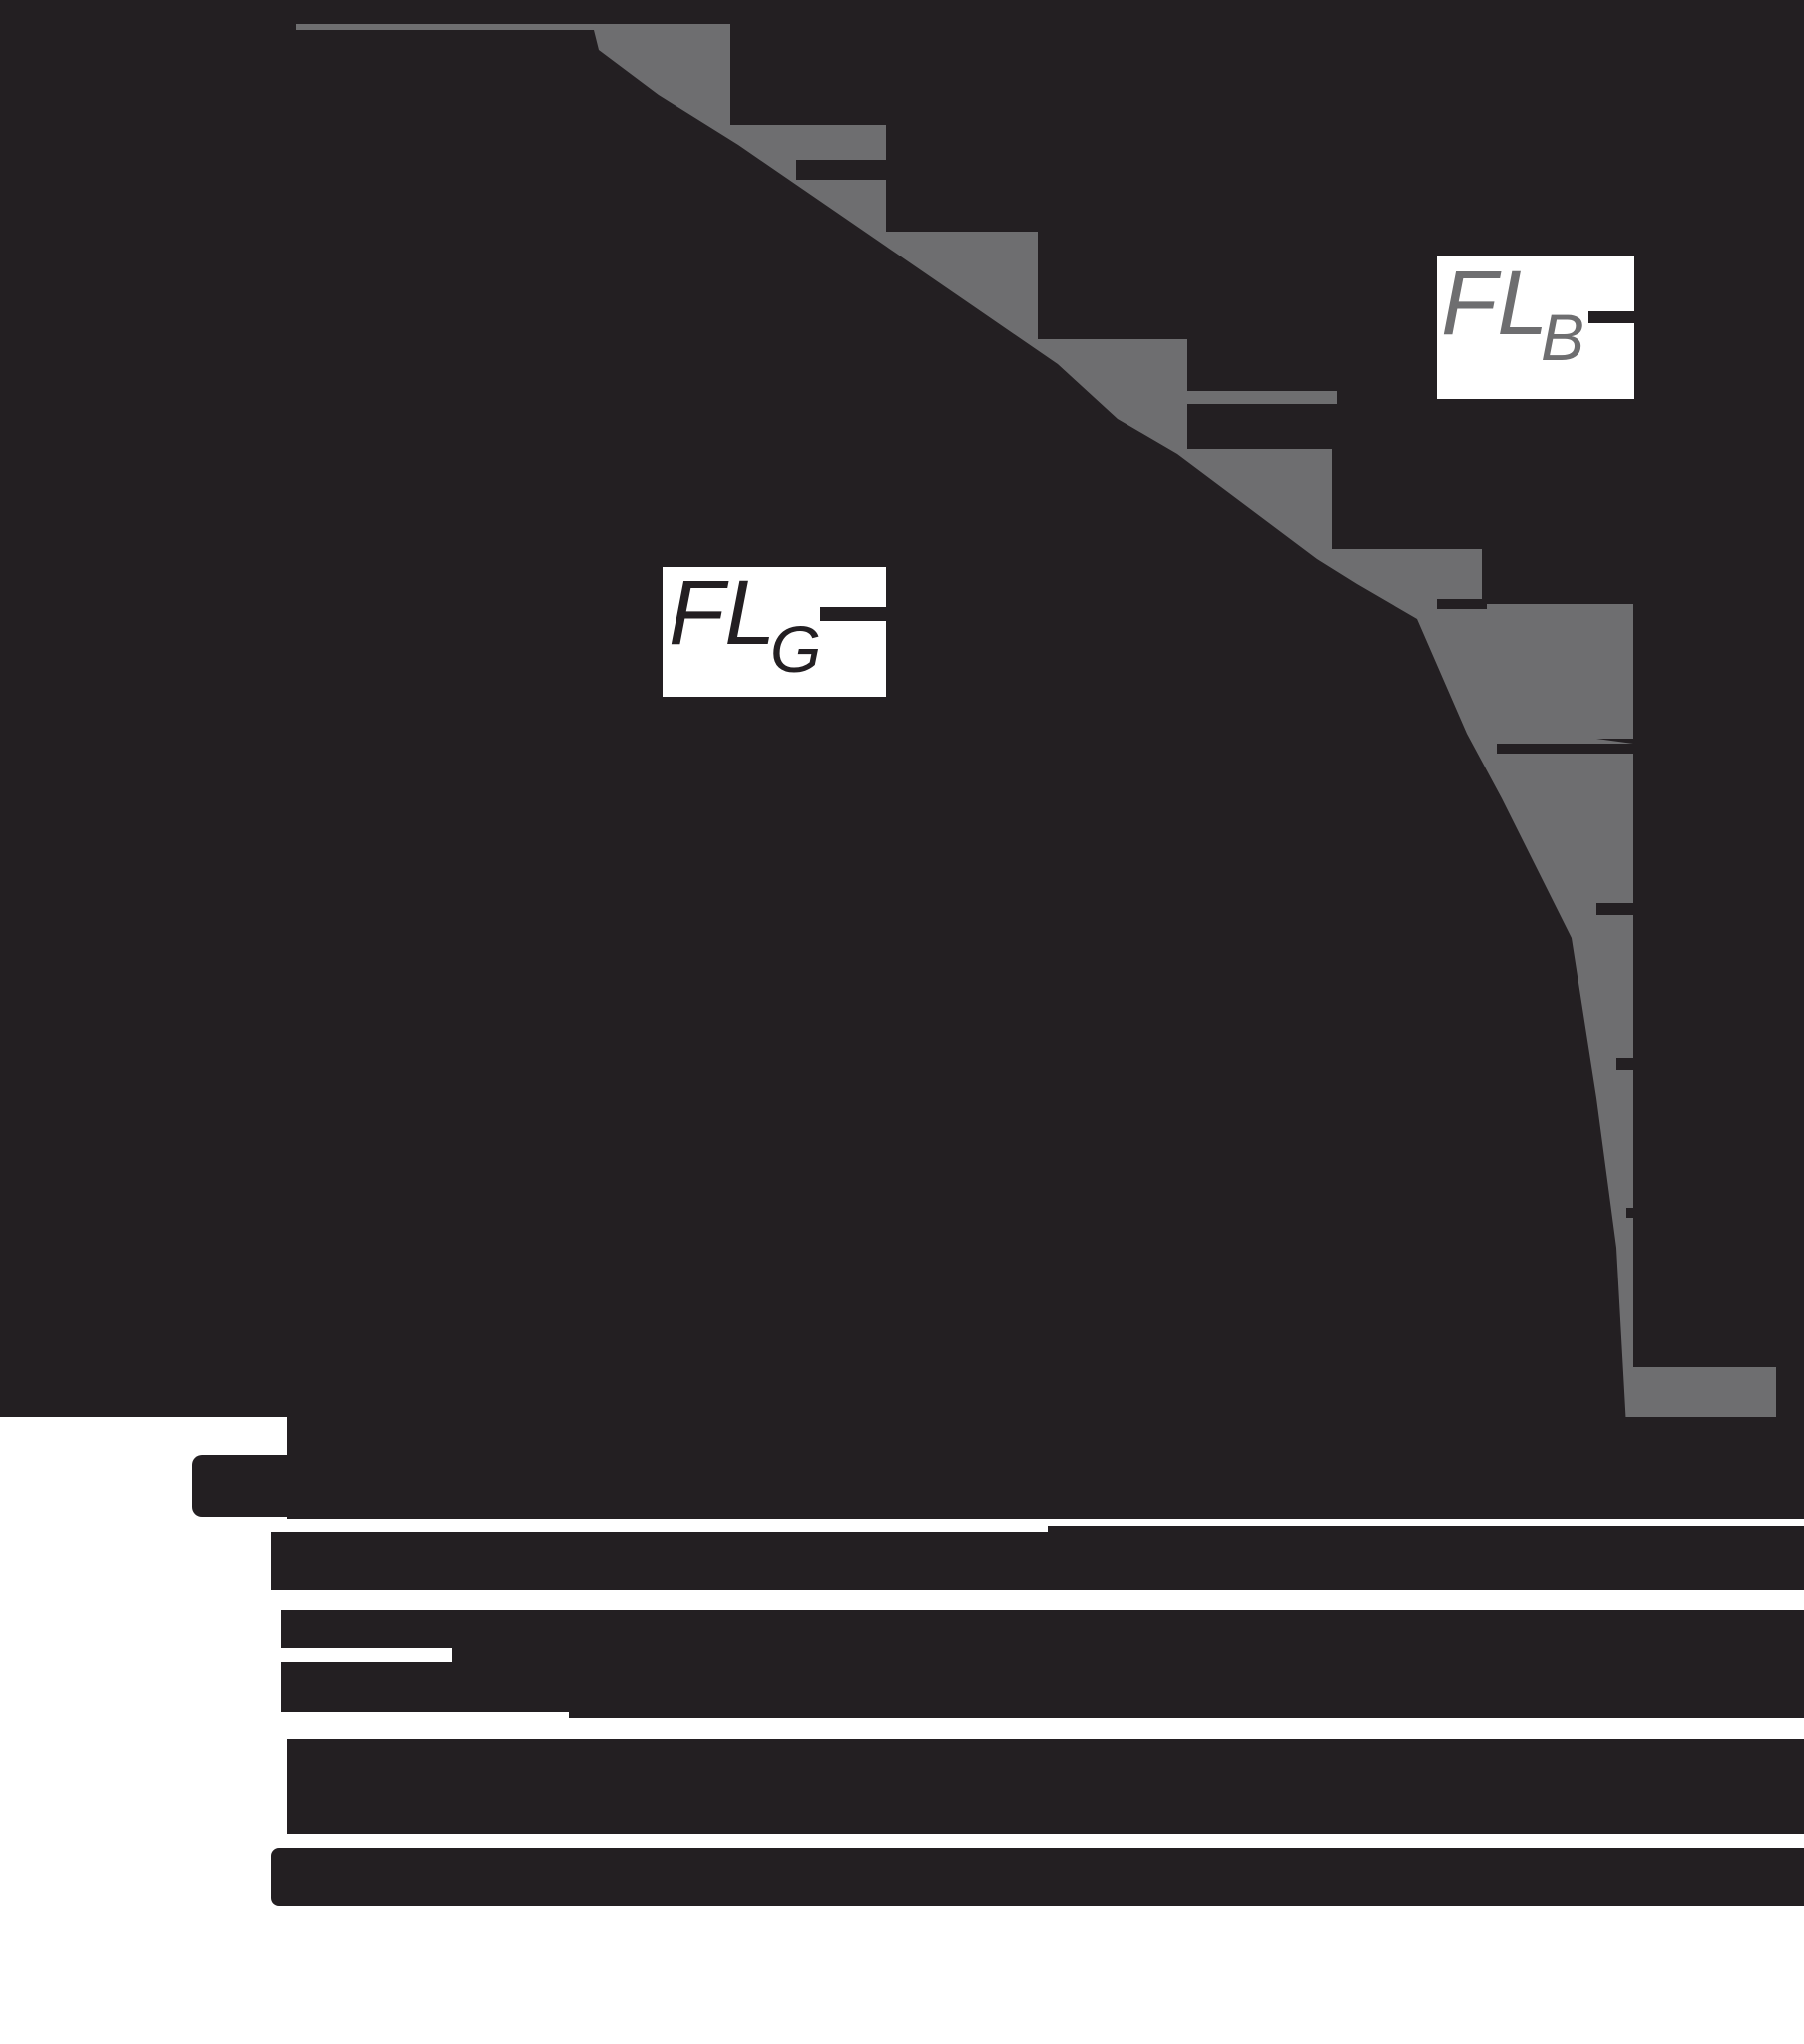 This screenshot has height=2044, width=1804. I want to click on flb-label-box, so click(1535, 327).